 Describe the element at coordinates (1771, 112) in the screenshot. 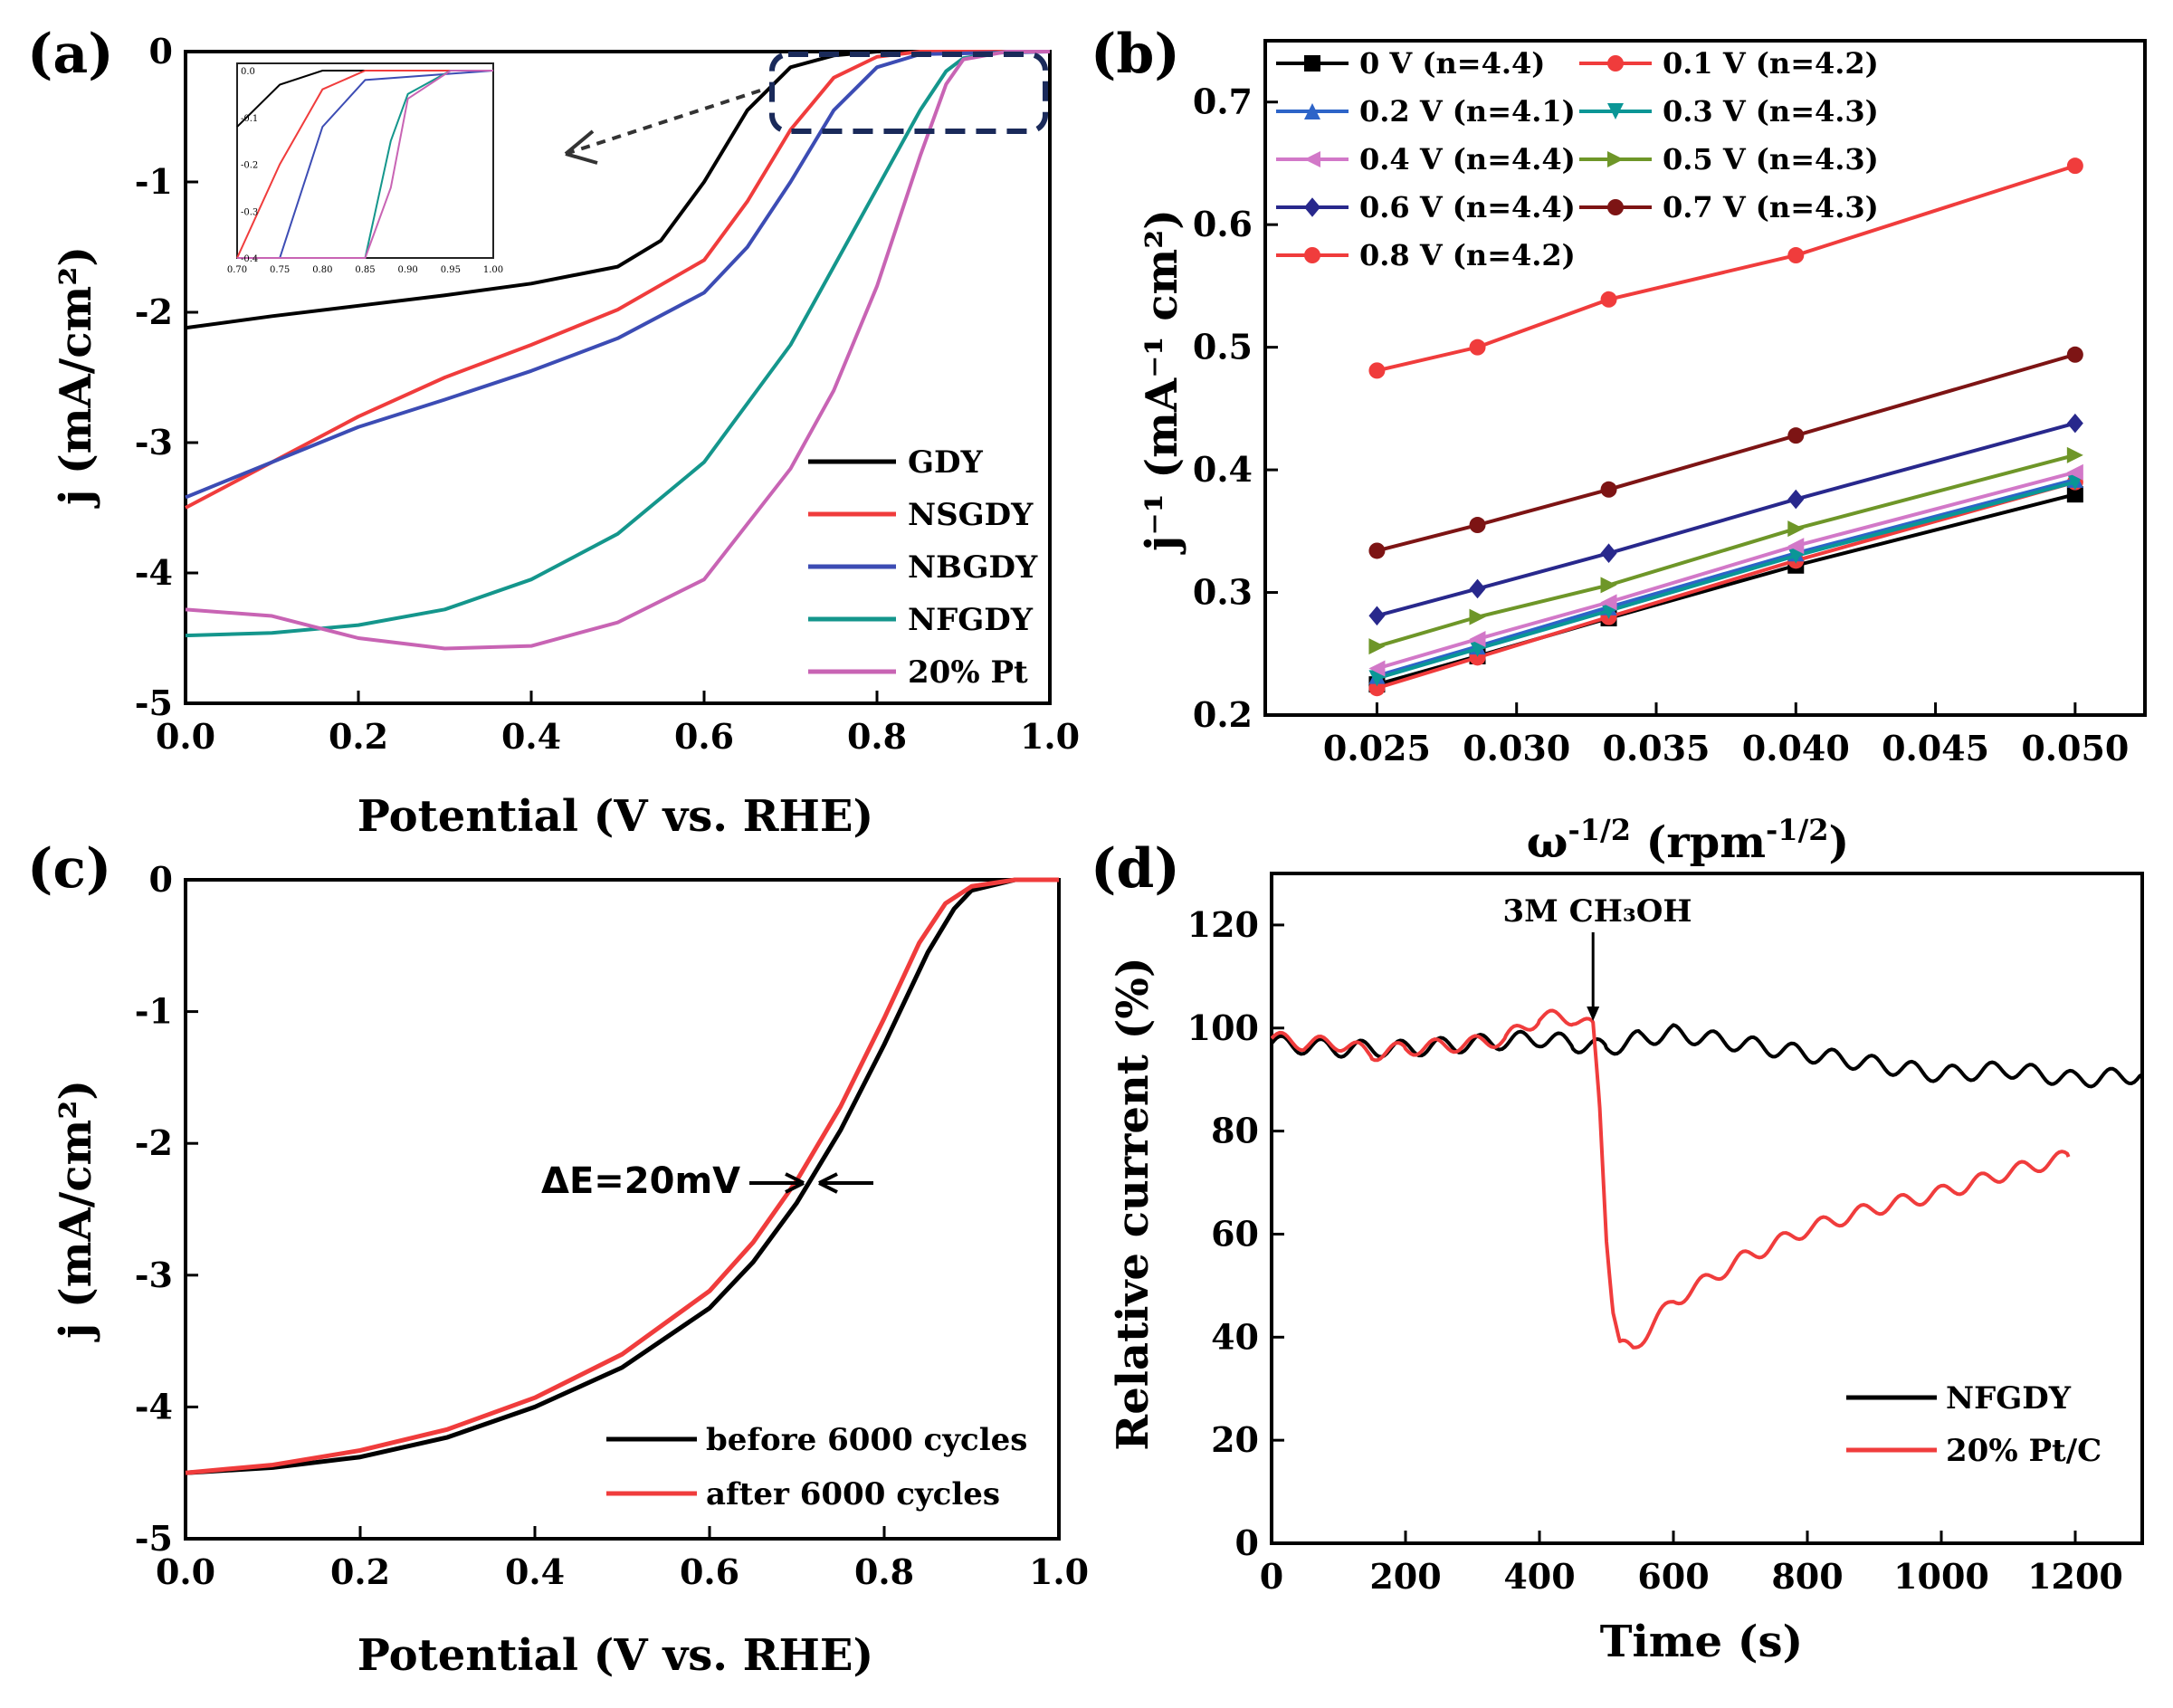

I see `b-legend-label: 0.3 V (n=4.3)` at that location.